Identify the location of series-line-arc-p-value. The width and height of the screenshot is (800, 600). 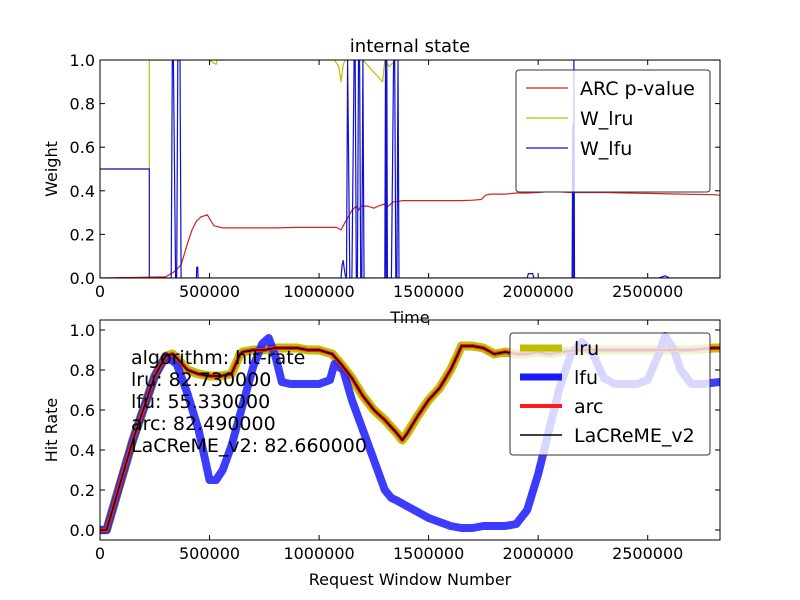
(410, 234).